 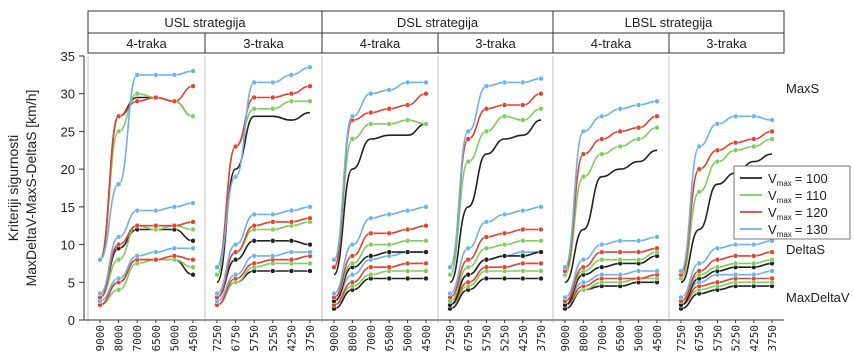 I want to click on curve-annotations: MaxS DeltaS MaxDeltaV, so click(x=818, y=193).